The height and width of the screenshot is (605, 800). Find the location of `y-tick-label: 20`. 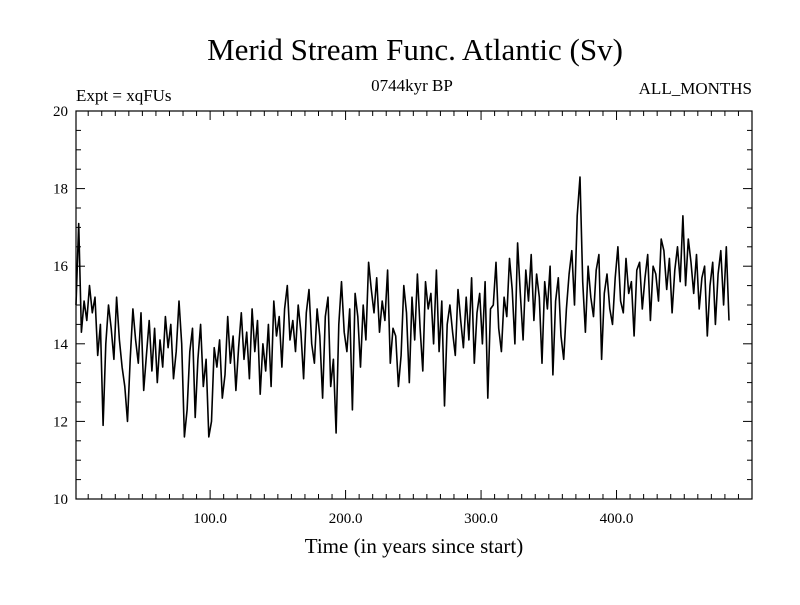

y-tick-label: 20 is located at coordinates (60, 112).